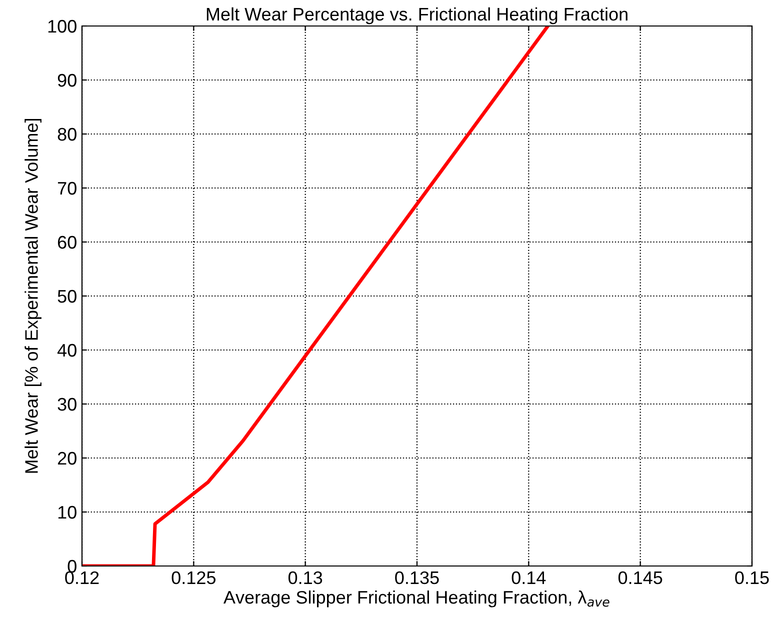 This screenshot has width=775, height=632. Describe the element at coordinates (66, 350) in the screenshot. I see `y-tick-label: 40` at that location.